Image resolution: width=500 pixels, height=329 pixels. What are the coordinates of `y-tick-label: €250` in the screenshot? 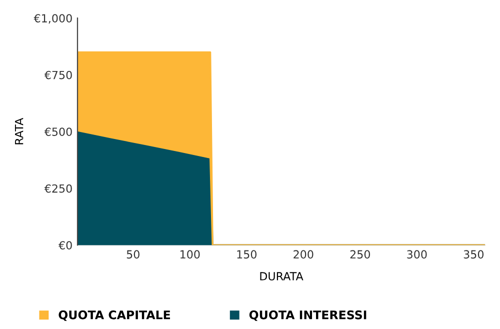 It's located at (58, 188).